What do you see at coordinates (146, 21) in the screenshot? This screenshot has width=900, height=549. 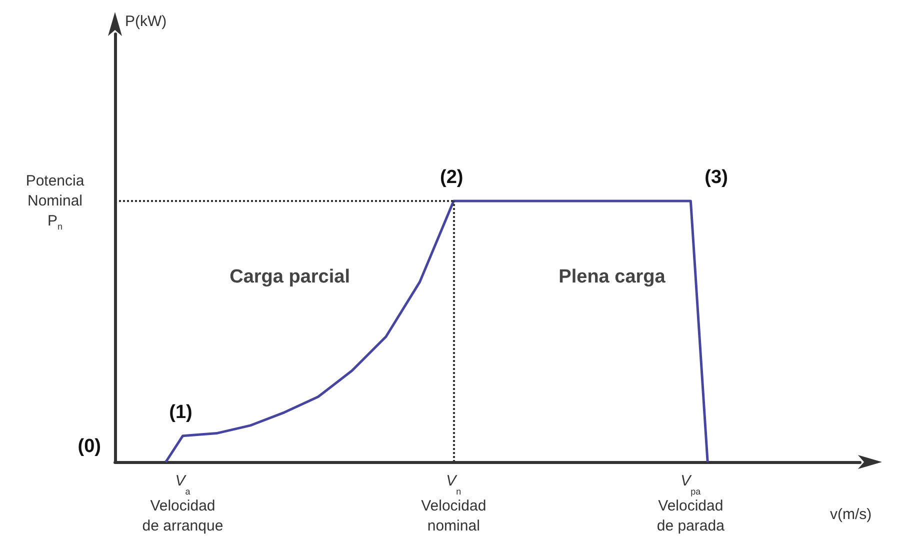 I see `text: P(kW)` at bounding box center [146, 21].